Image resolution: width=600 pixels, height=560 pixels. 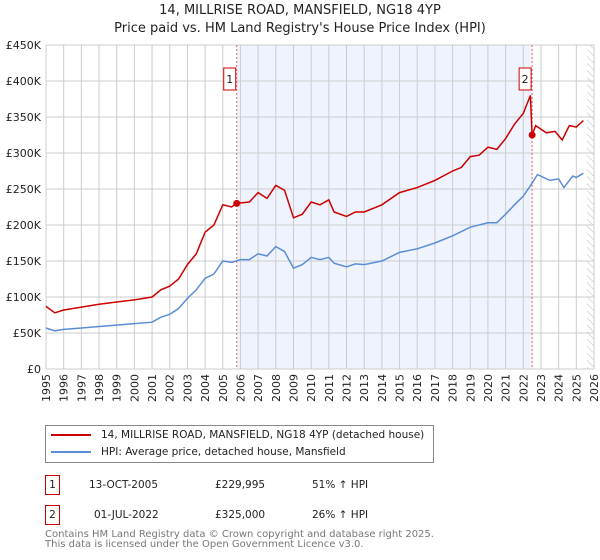 I want to click on sale-badge: 1, so click(x=52, y=485).